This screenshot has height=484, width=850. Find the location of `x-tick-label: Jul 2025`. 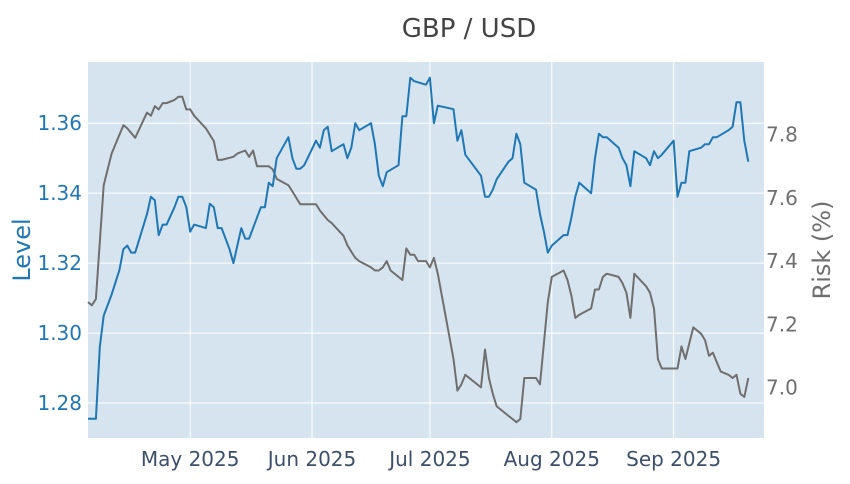

x-tick-label: Jul 2025 is located at coordinates (428, 459).